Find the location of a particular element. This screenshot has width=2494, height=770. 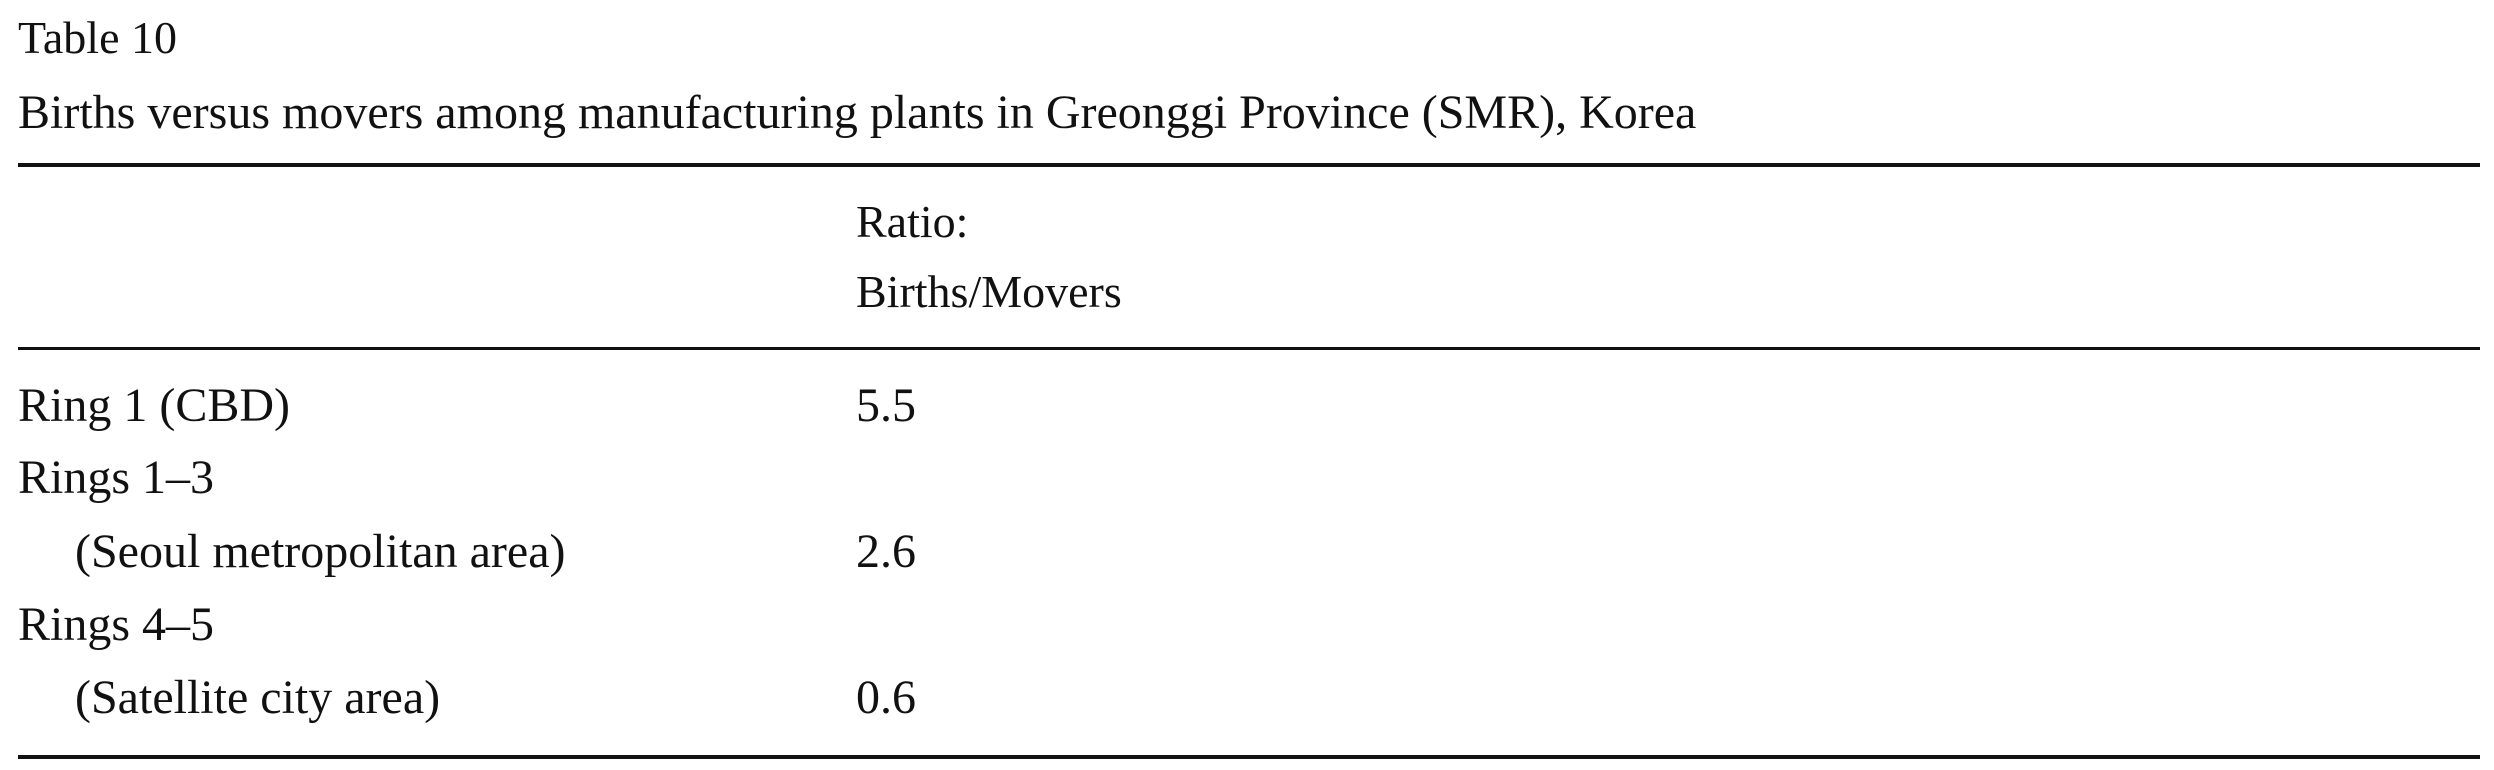

row-value-satellite-city: 0.6 is located at coordinates (886, 697).